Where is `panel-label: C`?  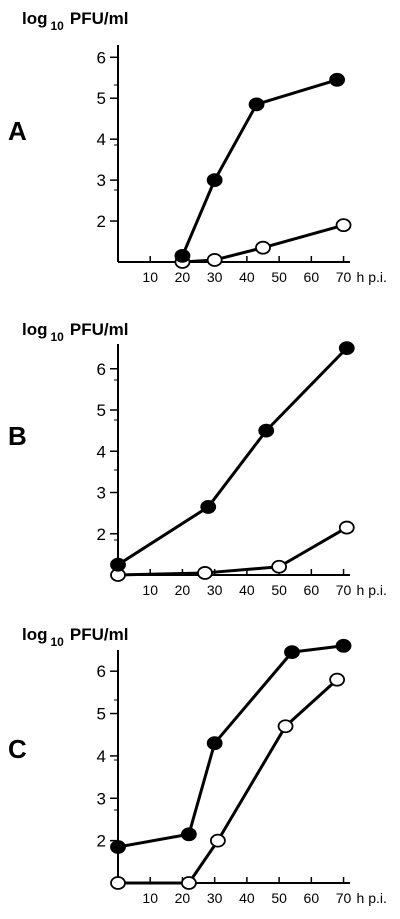 panel-label: C is located at coordinates (17, 749).